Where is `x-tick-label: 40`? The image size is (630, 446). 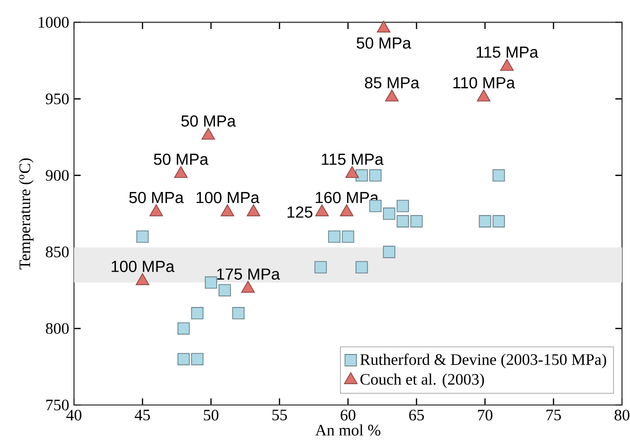 x-tick-label: 40 is located at coordinates (74, 415).